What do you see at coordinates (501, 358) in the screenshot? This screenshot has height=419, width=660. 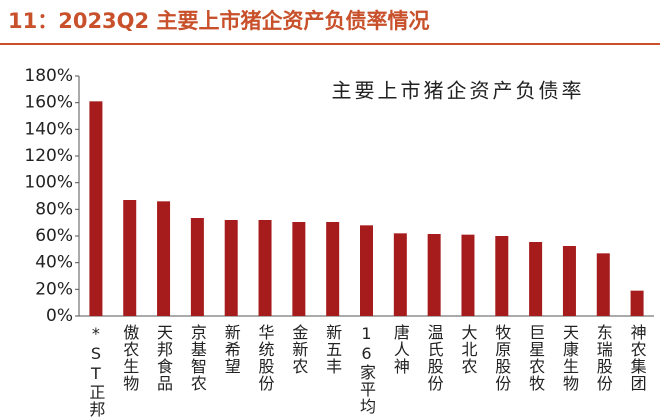 I see `x-tick-label: 牧原股份` at bounding box center [501, 358].